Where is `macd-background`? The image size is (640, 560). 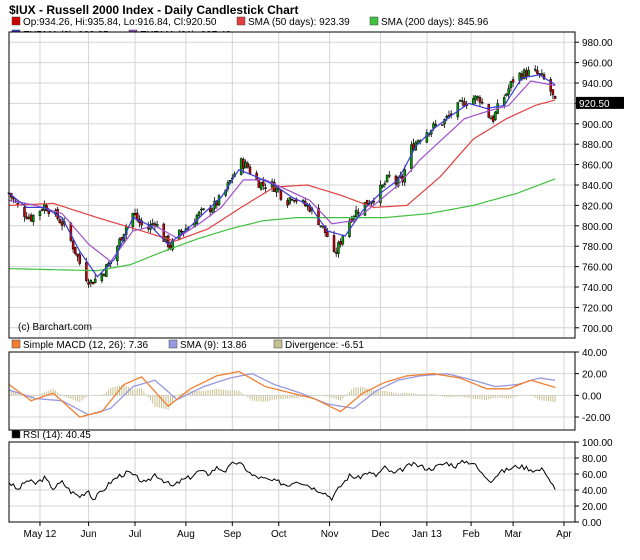
macd-background is located at coordinates (292, 391).